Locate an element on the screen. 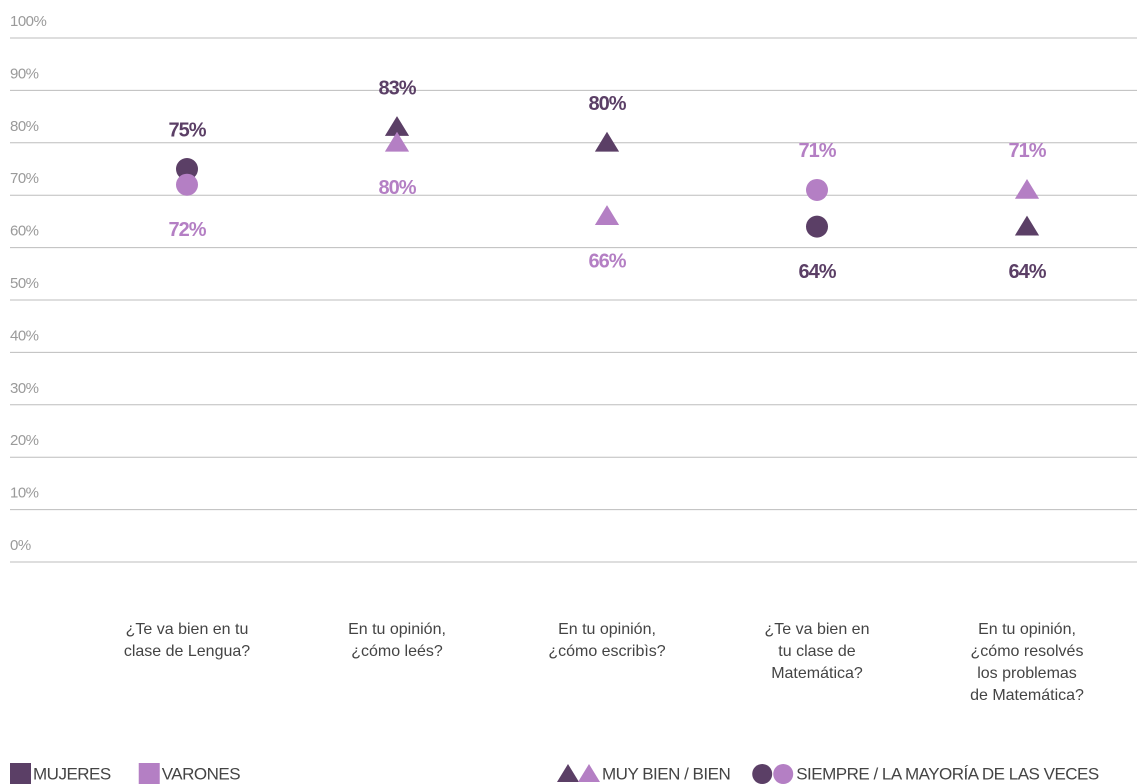 Image resolution: width=1137 pixels, height=784 pixels. x-tick-label: ¿Te va bien en tu clase de Matemática? is located at coordinates (817, 651).